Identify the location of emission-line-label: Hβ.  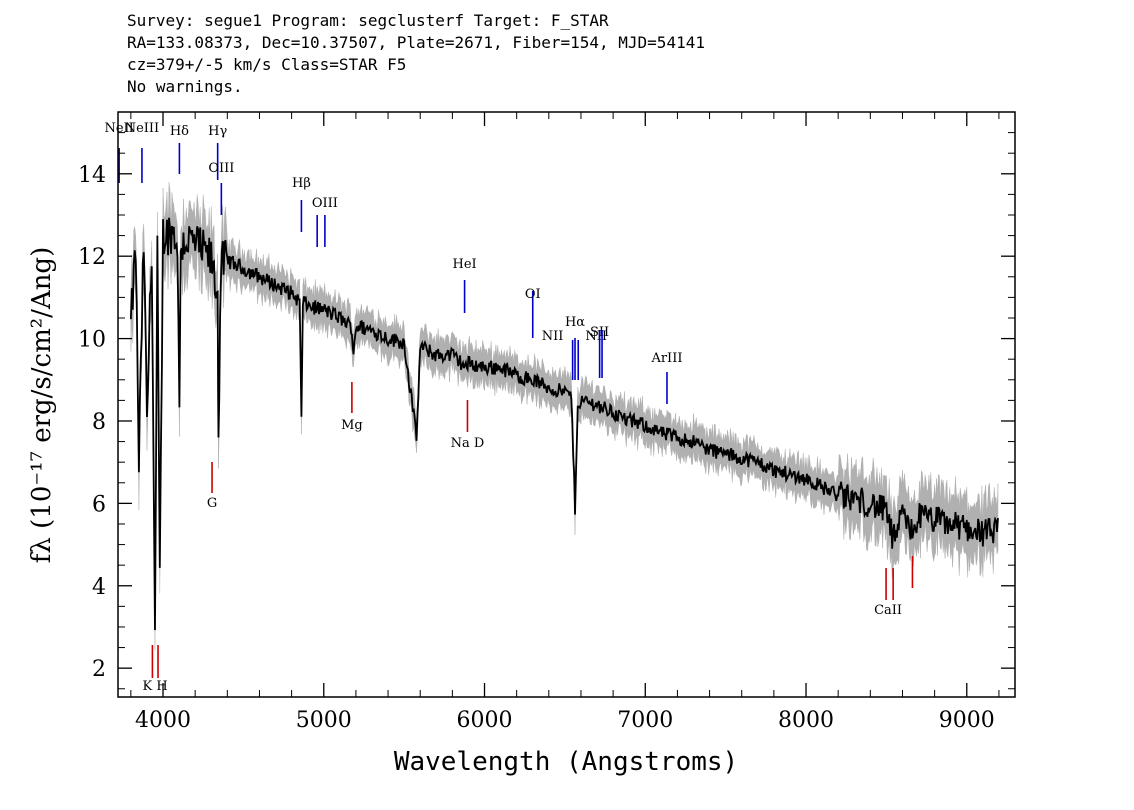
(301, 183).